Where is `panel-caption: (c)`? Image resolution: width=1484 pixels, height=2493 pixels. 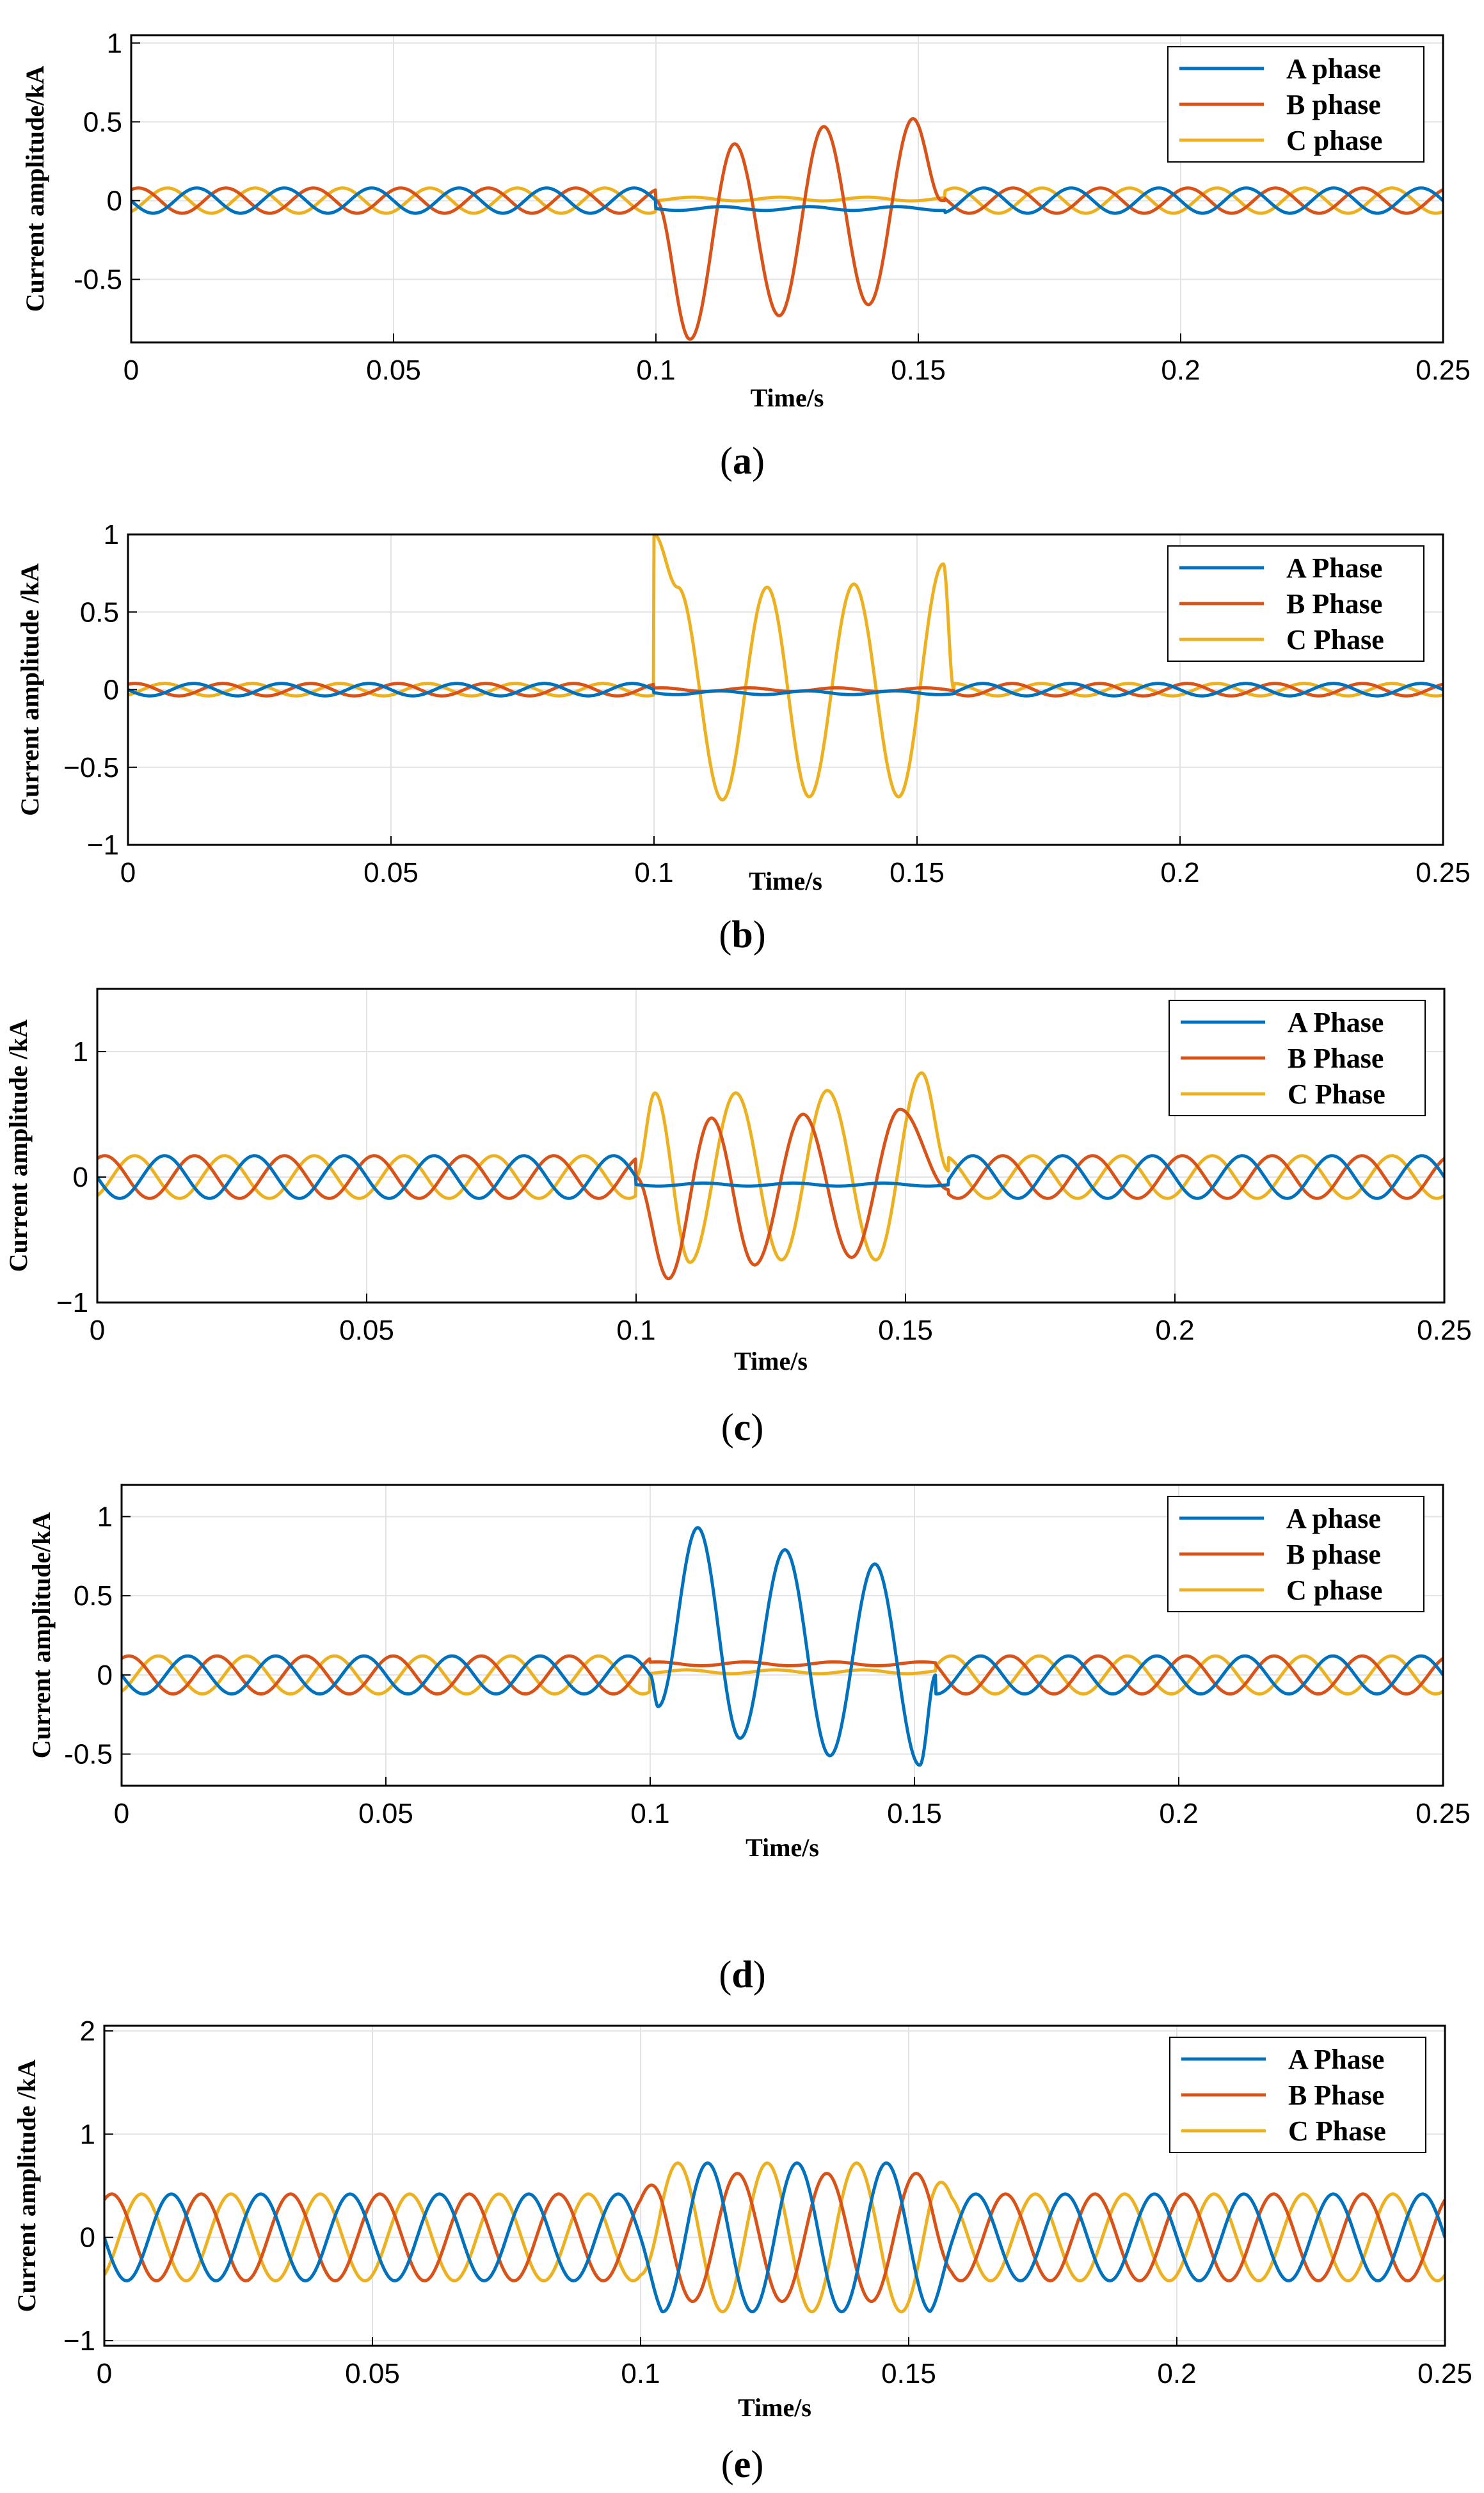
panel-caption: (c) is located at coordinates (742, 1427).